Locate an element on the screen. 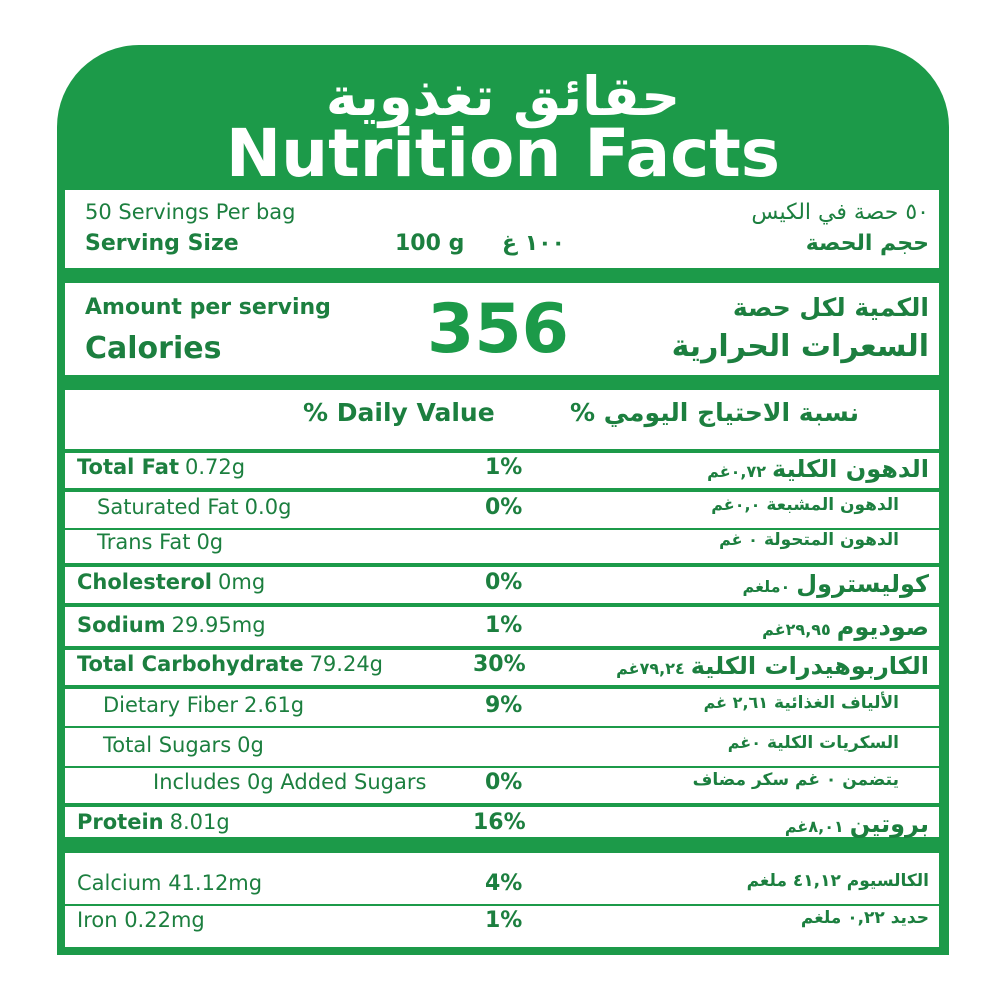  mineral-name-ar: الكالسيوم ٤١,١٢ ملغم is located at coordinates (837, 881).